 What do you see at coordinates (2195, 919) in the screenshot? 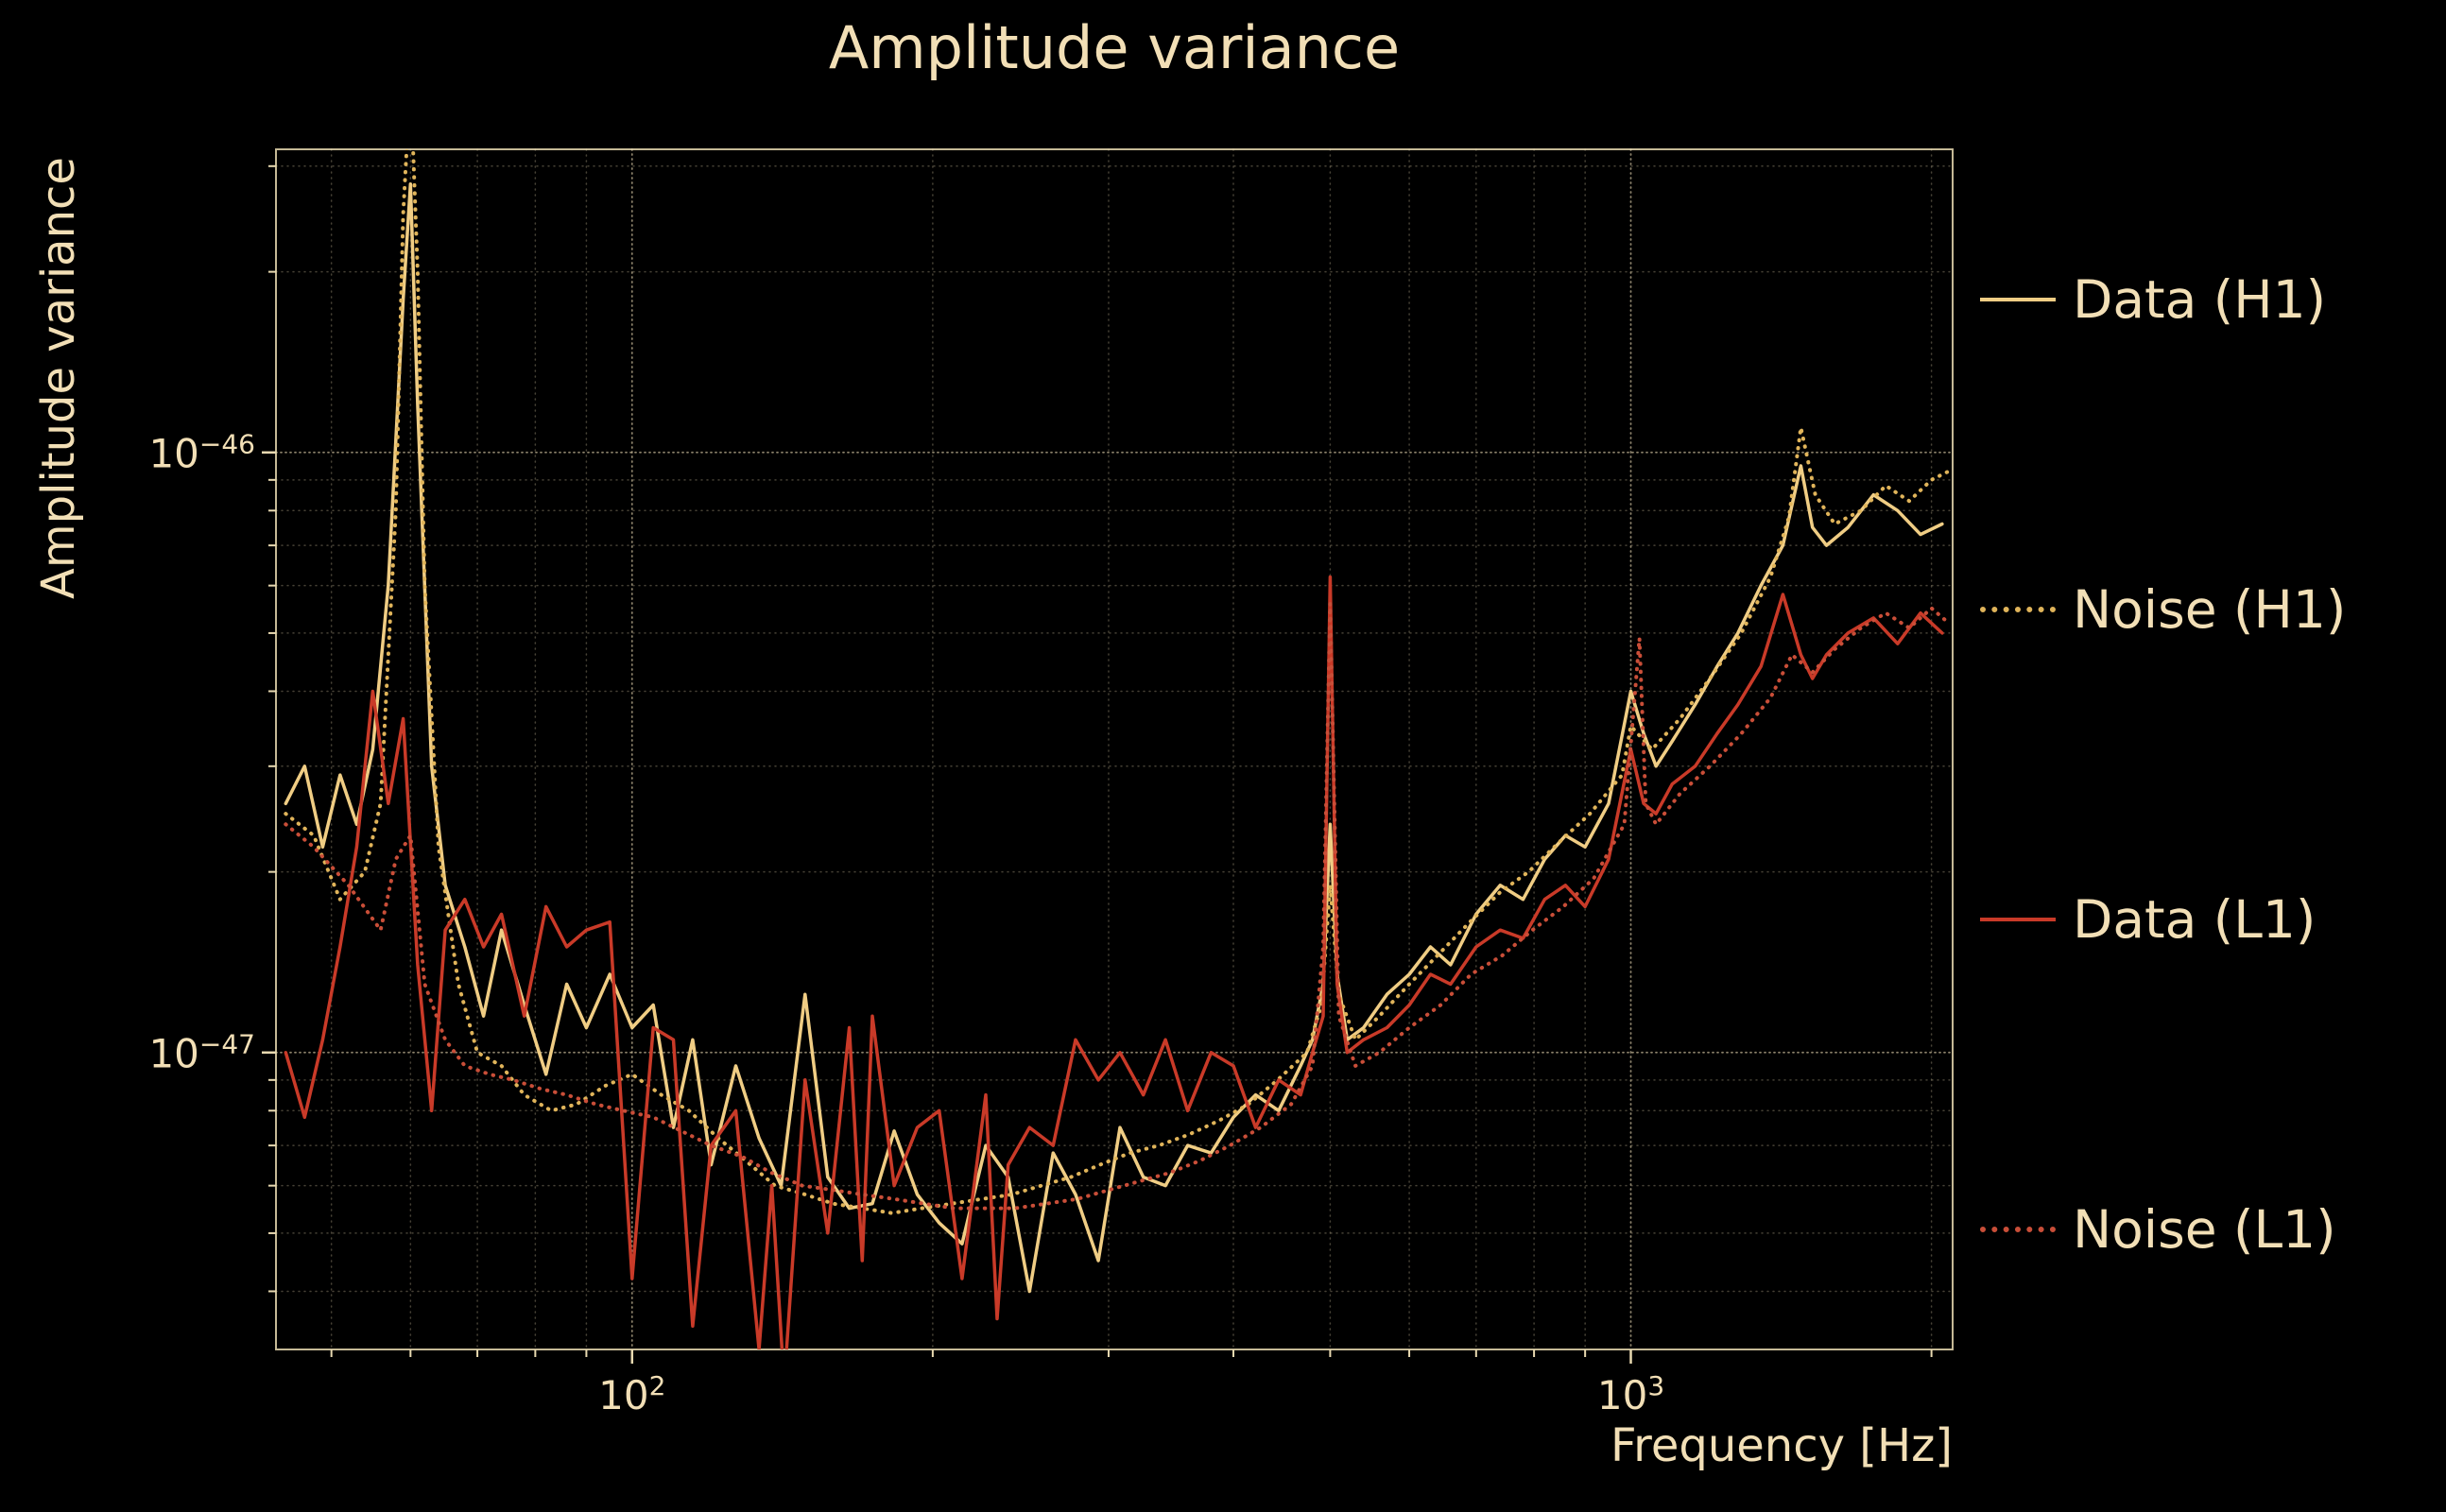
I see `legend-label: Data (L1)` at bounding box center [2195, 919].